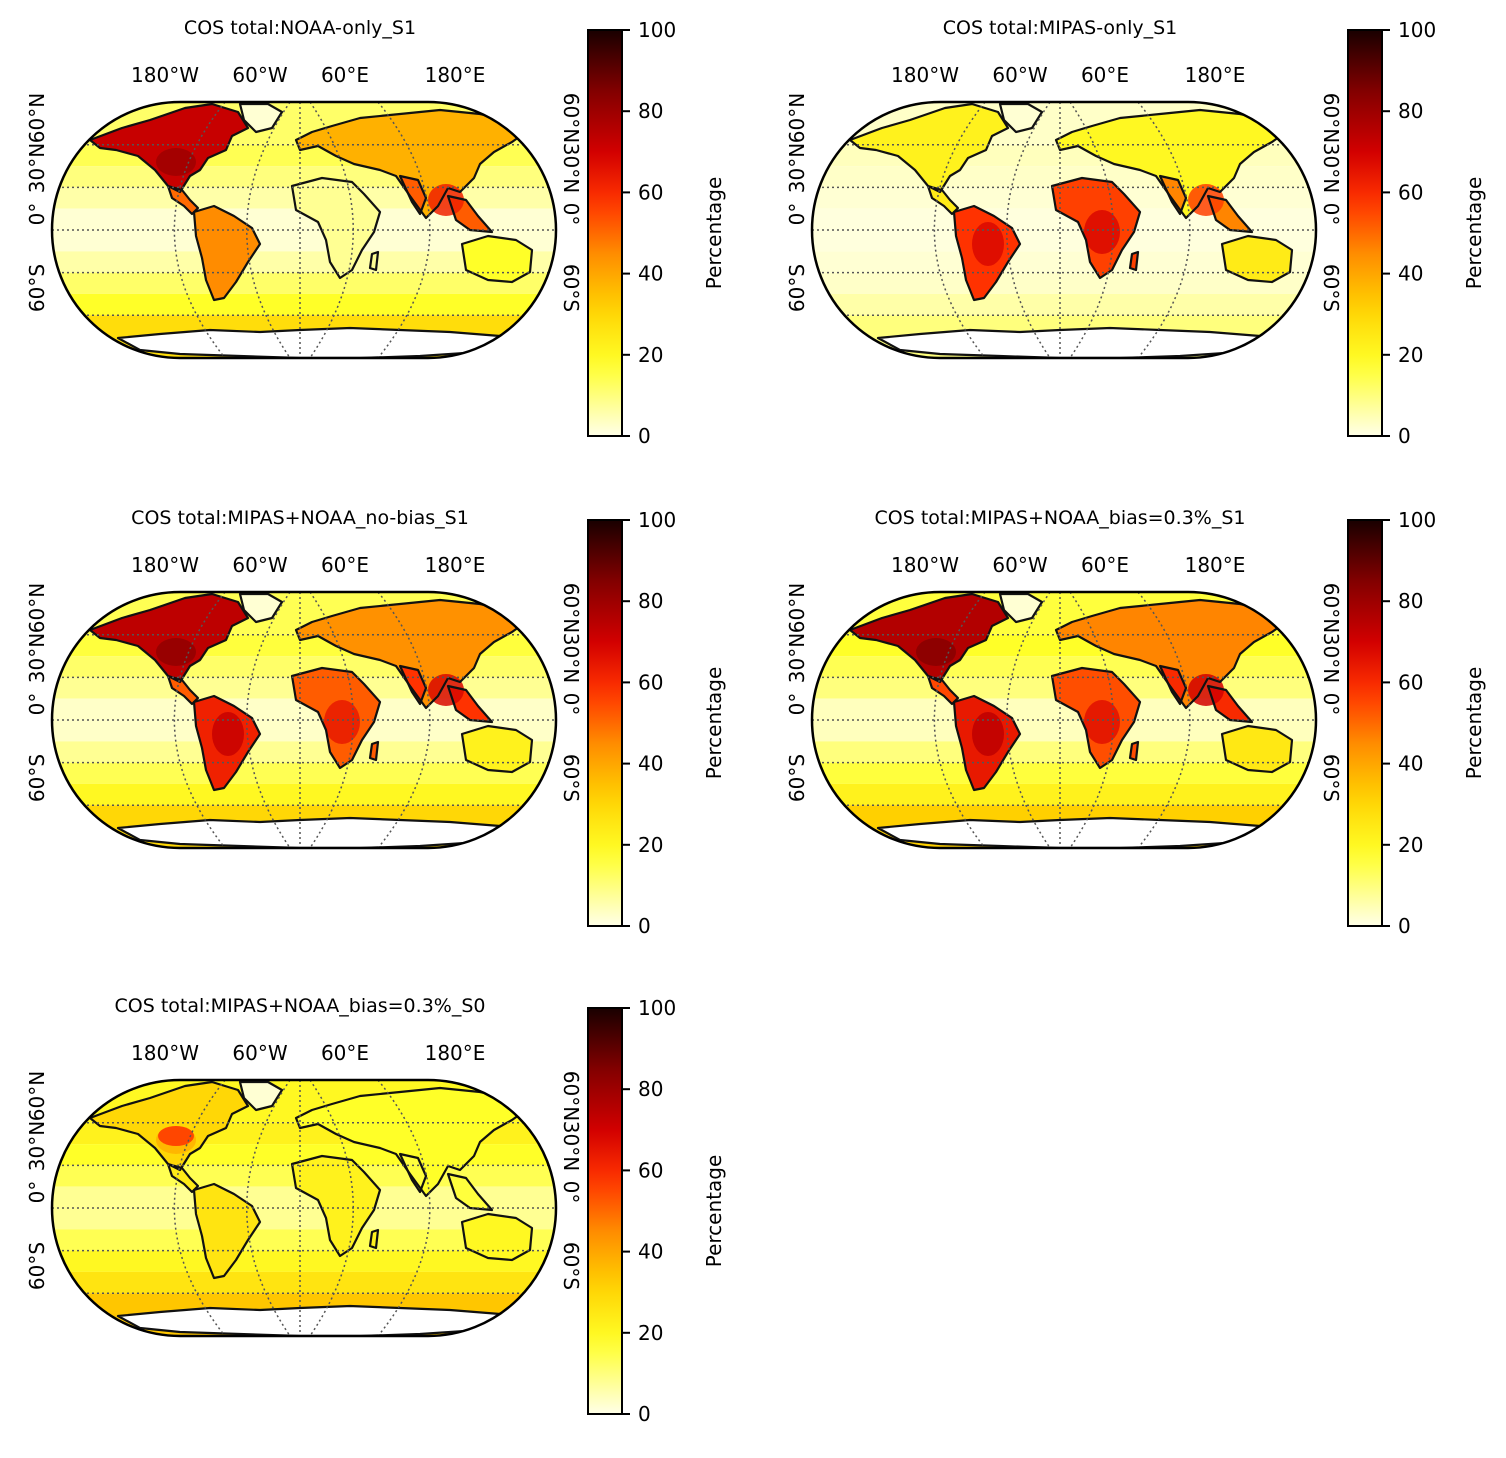 The height and width of the screenshot is (1458, 1506). I want to click on panel-title: COS total:MIPAS-only_S1, so click(1060, 28).